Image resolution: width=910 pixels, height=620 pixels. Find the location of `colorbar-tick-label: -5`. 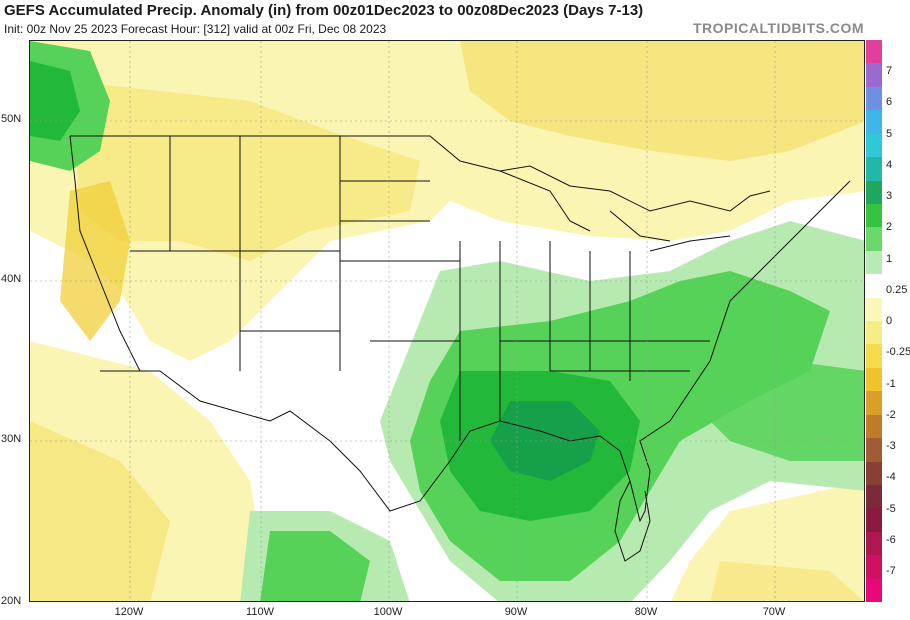

colorbar-tick-label: -5 is located at coordinates (891, 508).